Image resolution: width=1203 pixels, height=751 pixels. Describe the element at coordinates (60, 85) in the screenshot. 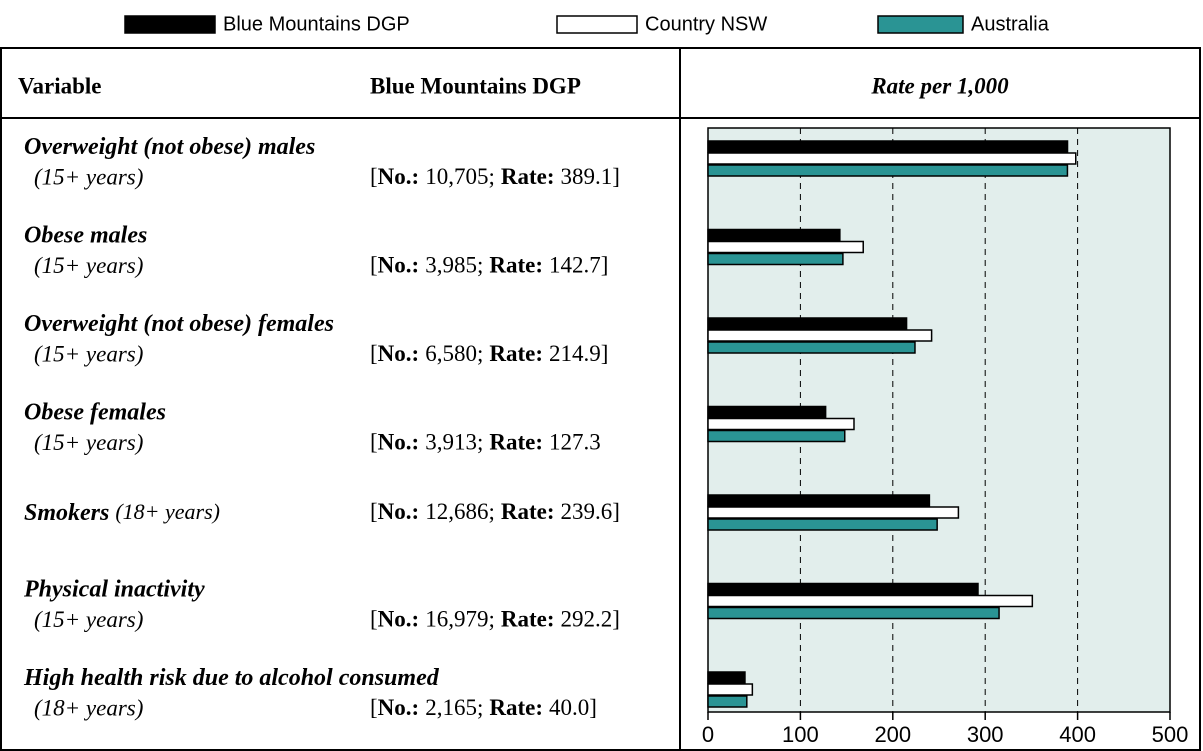

I see `header-variable: Variable` at that location.